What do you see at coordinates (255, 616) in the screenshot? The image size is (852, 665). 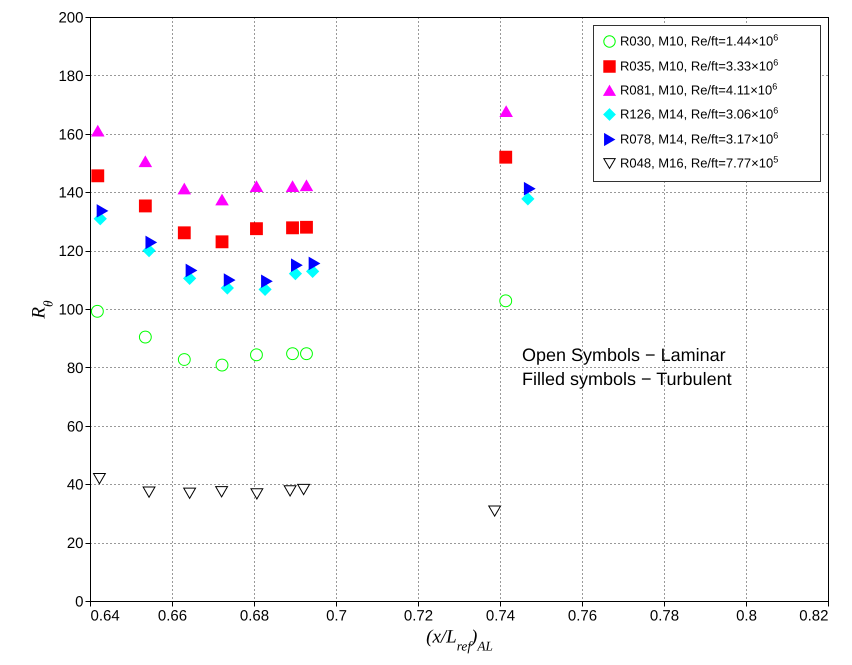 I see `x-tick-label: 0.68` at bounding box center [255, 616].